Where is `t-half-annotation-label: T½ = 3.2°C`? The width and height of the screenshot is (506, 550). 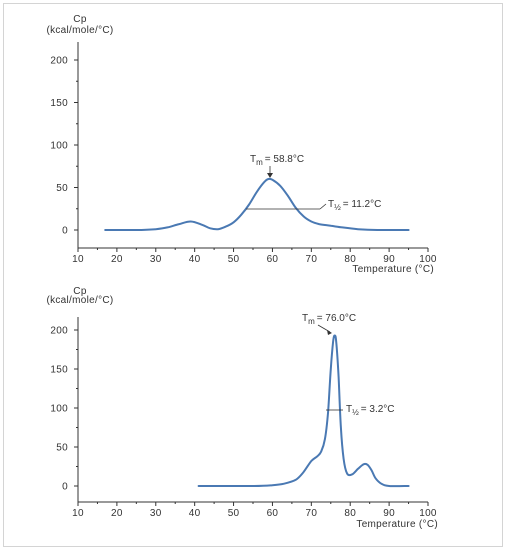 t-half-annotation-label: T½ = 3.2°C is located at coordinates (370, 410).